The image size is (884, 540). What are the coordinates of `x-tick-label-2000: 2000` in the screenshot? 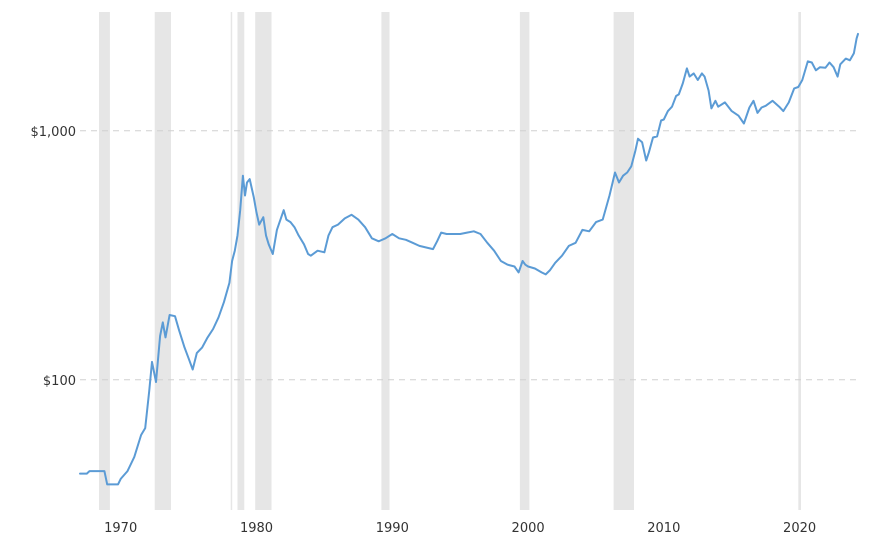 It's located at (528, 528).